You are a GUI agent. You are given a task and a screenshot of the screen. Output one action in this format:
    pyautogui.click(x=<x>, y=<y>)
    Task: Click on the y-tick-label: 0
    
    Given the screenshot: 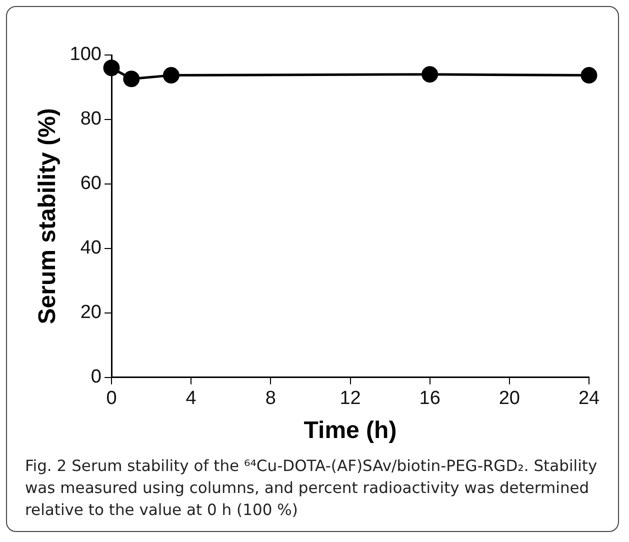 What is the action you would take?
    pyautogui.click(x=96, y=377)
    